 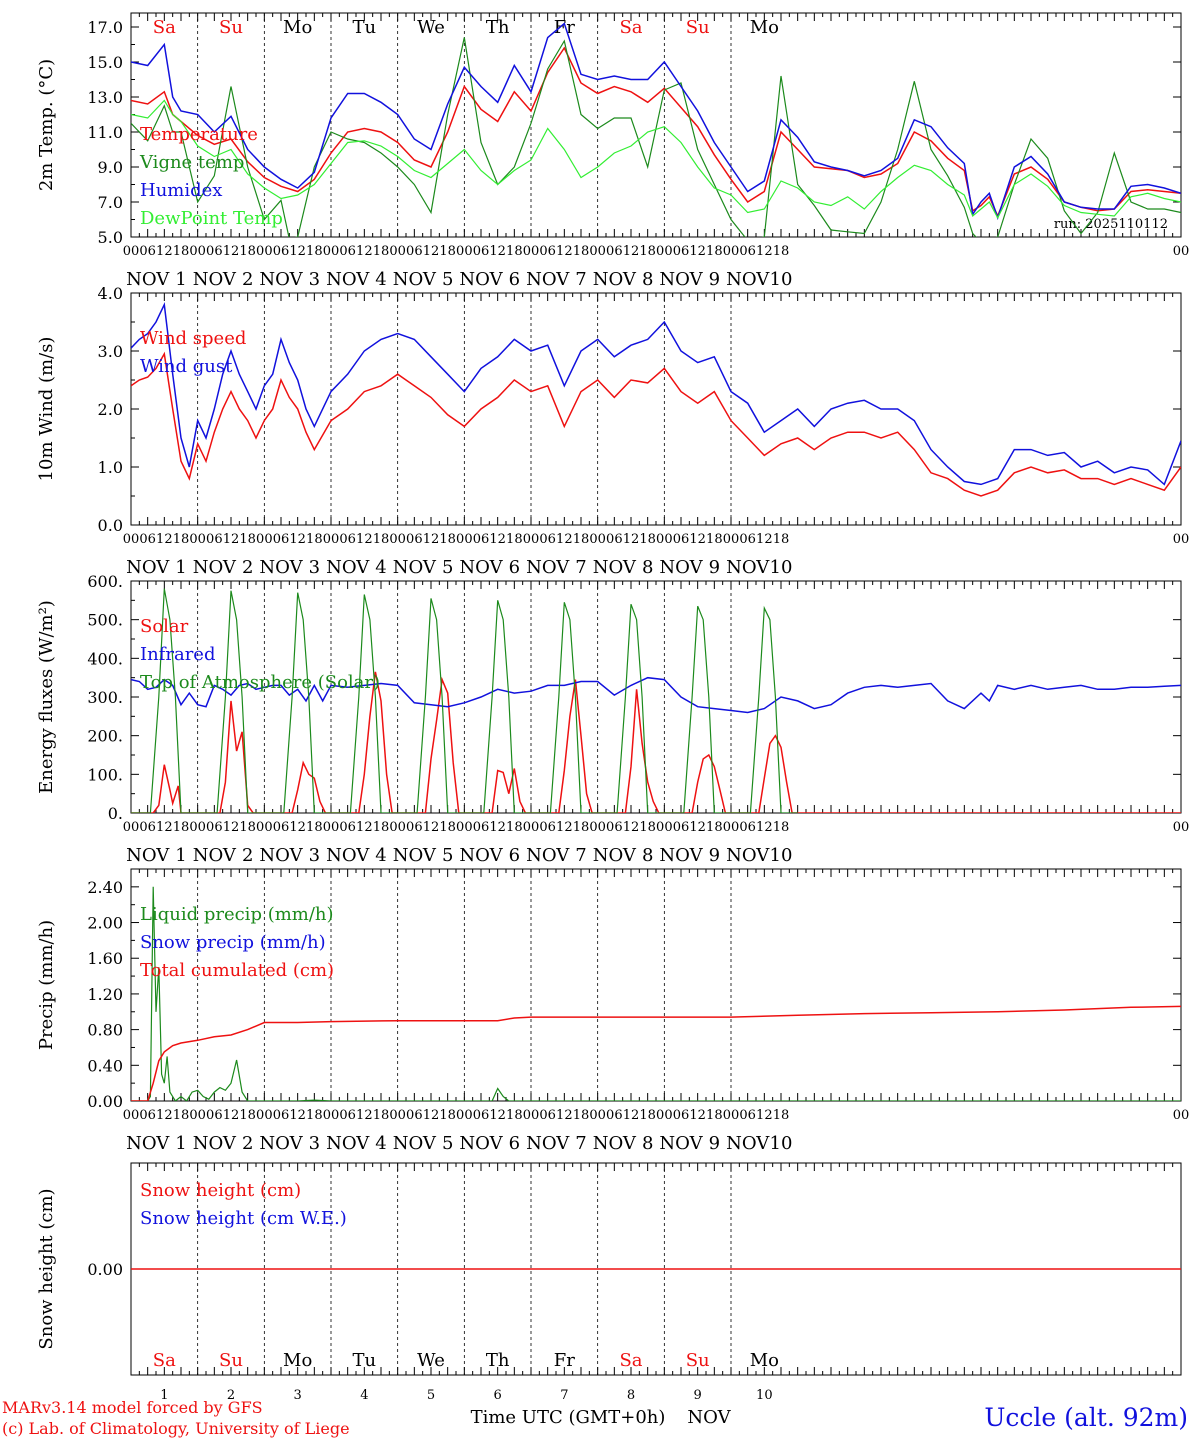 I want to click on legend-humidex: Humidex, so click(x=181, y=190).